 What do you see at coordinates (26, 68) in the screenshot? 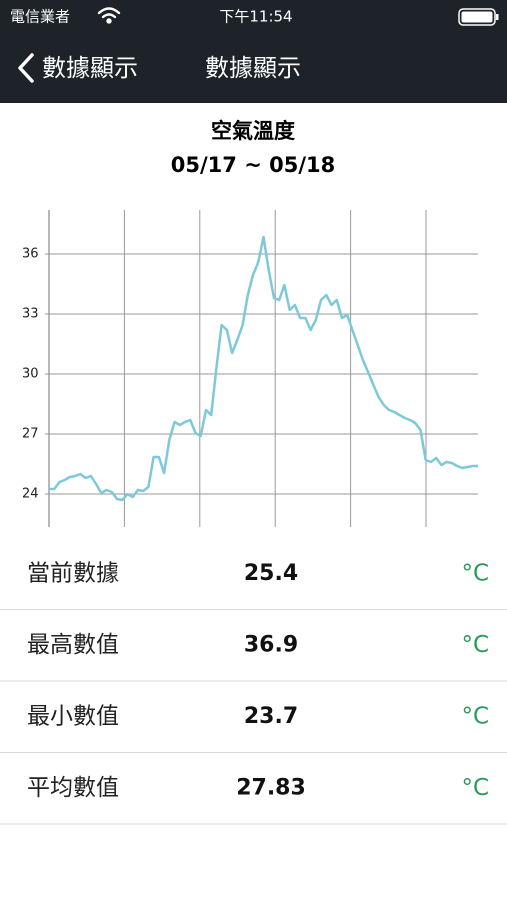
I see `back-arrow` at bounding box center [26, 68].